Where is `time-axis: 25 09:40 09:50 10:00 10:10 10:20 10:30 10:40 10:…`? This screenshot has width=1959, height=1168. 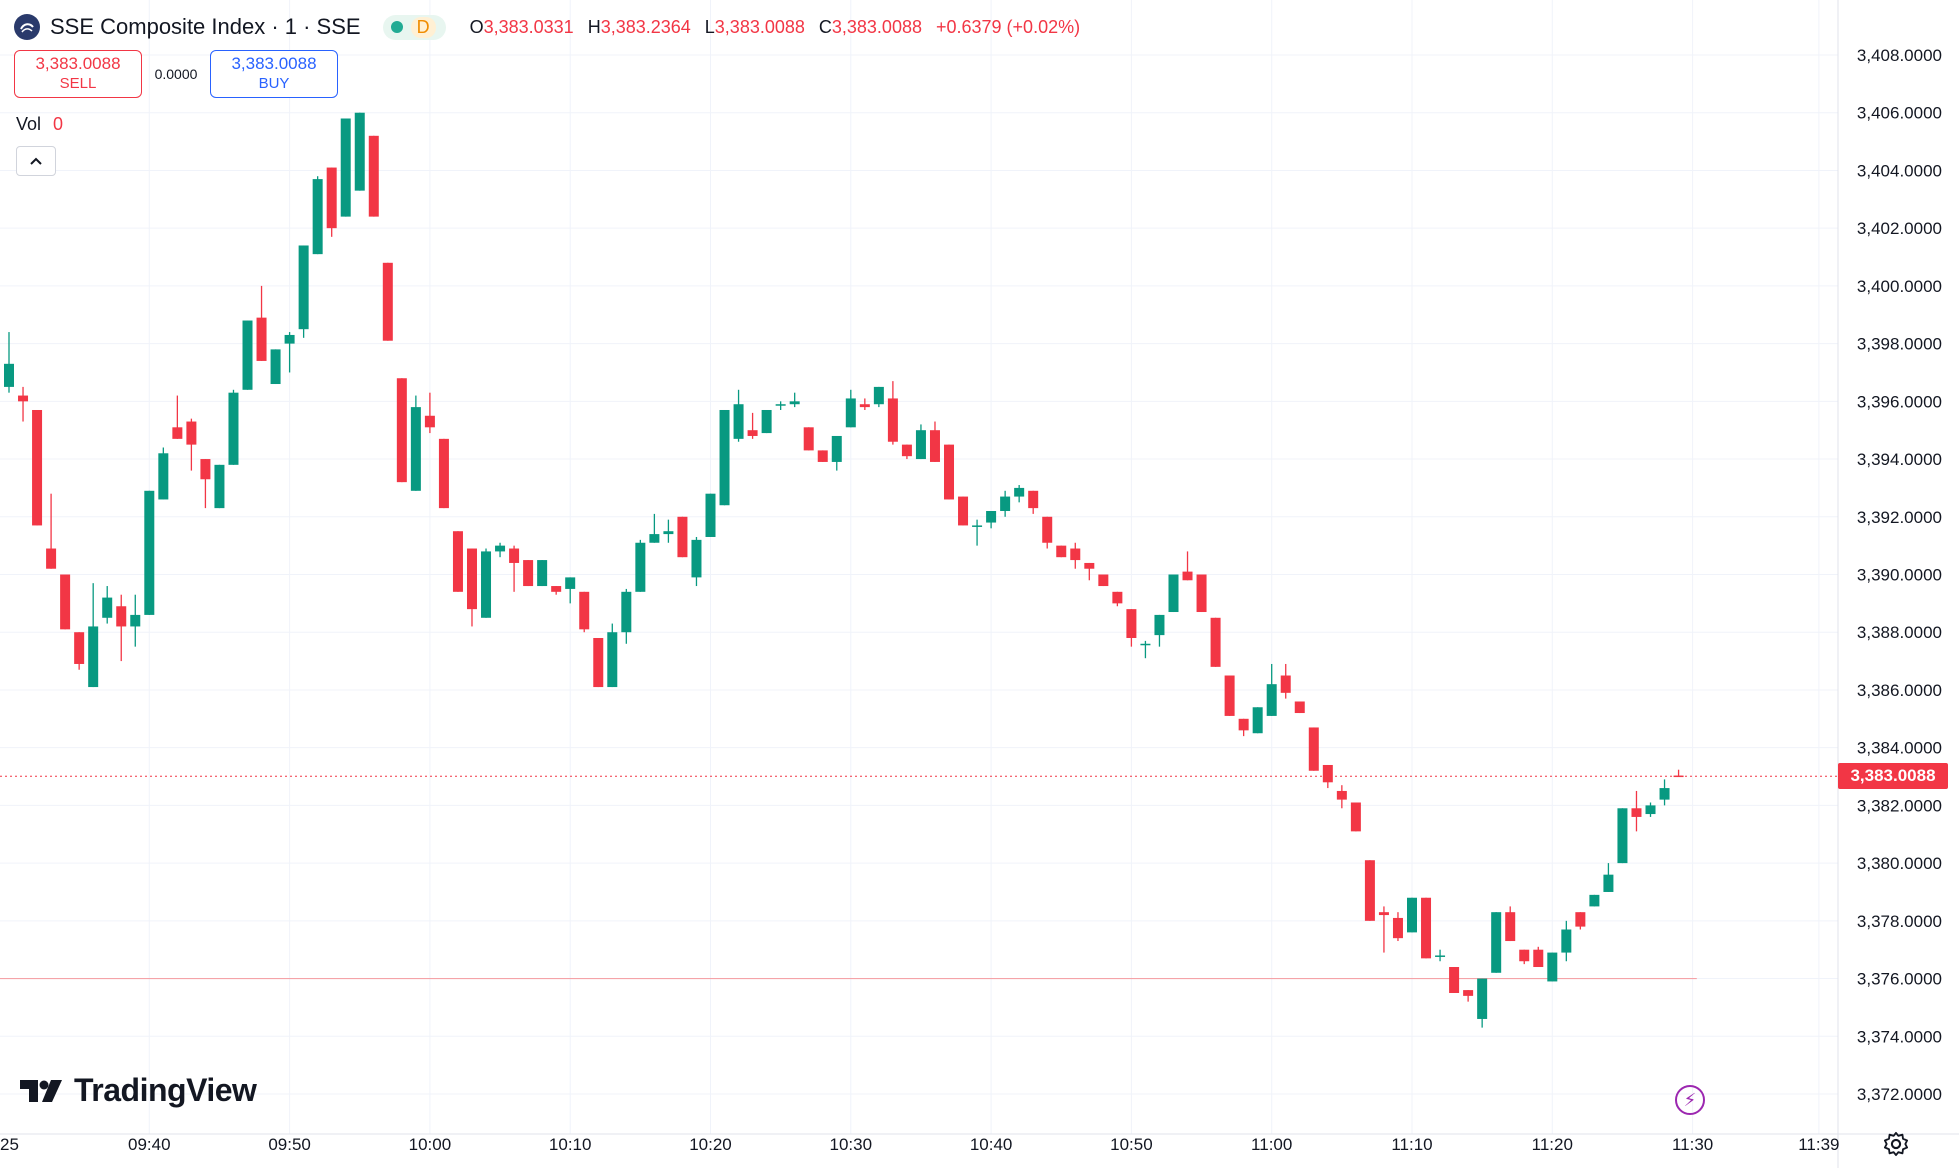
time-axis: 25 09:40 09:50 10:00 10:10 10:20 10:30 10:40 10:… is located at coordinates (920, 1144).